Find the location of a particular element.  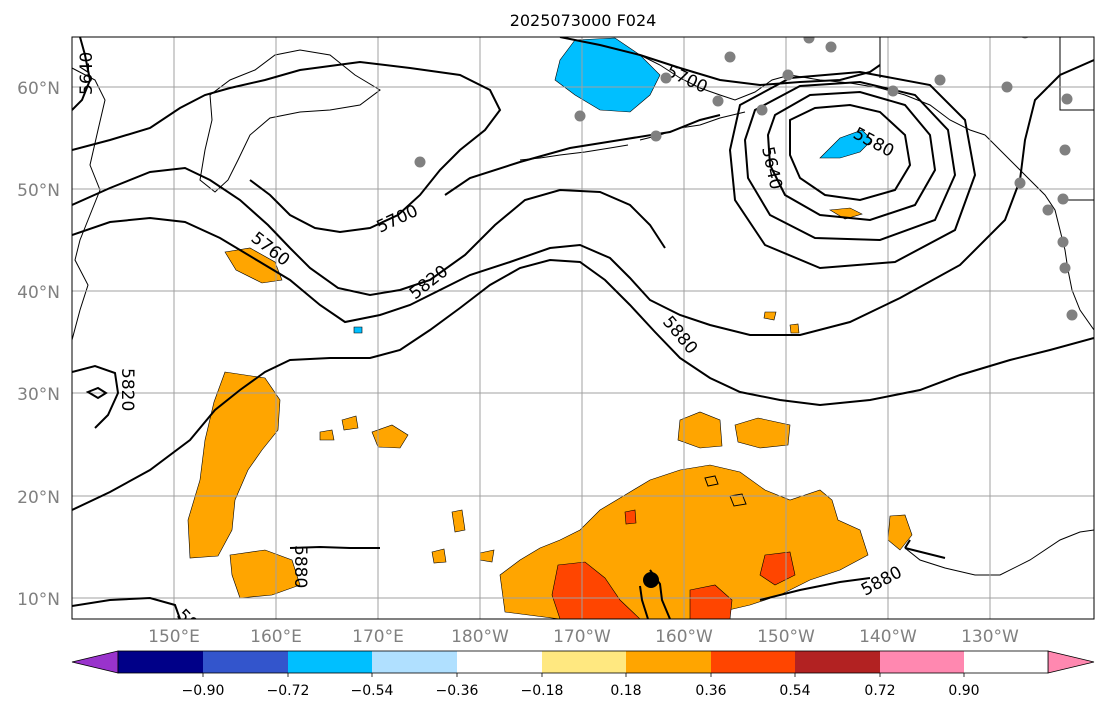

positive-area-blob-a is located at coordinates (390, 436).